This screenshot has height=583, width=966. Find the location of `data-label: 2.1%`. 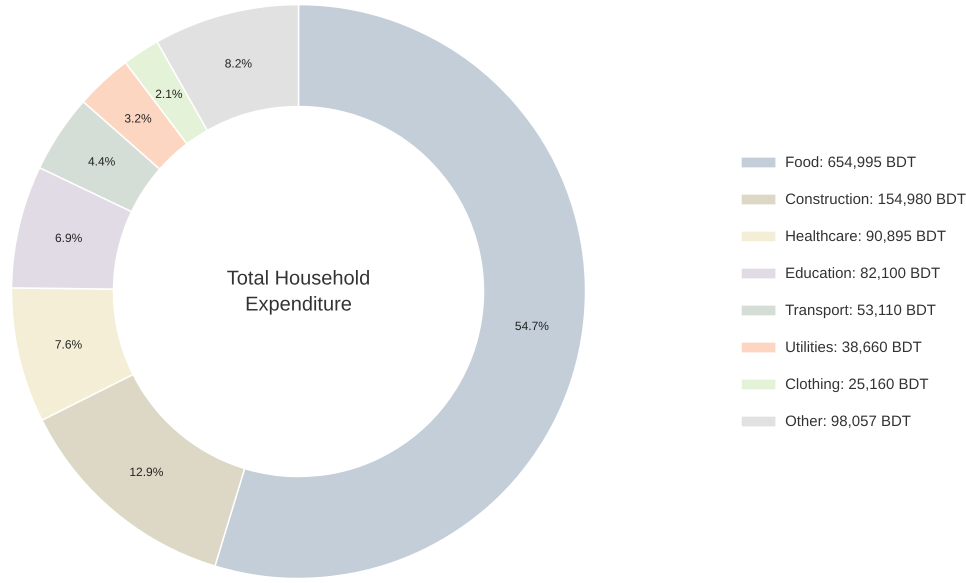

data-label: 2.1% is located at coordinates (169, 94).